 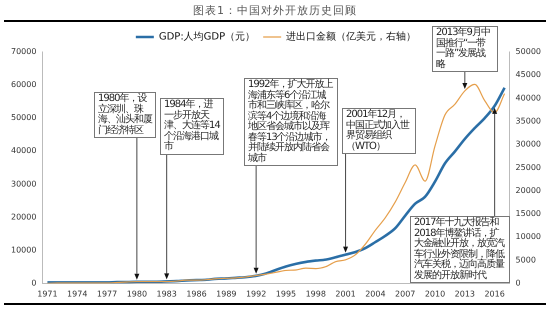 I want to click on x-tick-label: 1977, so click(x=107, y=293).